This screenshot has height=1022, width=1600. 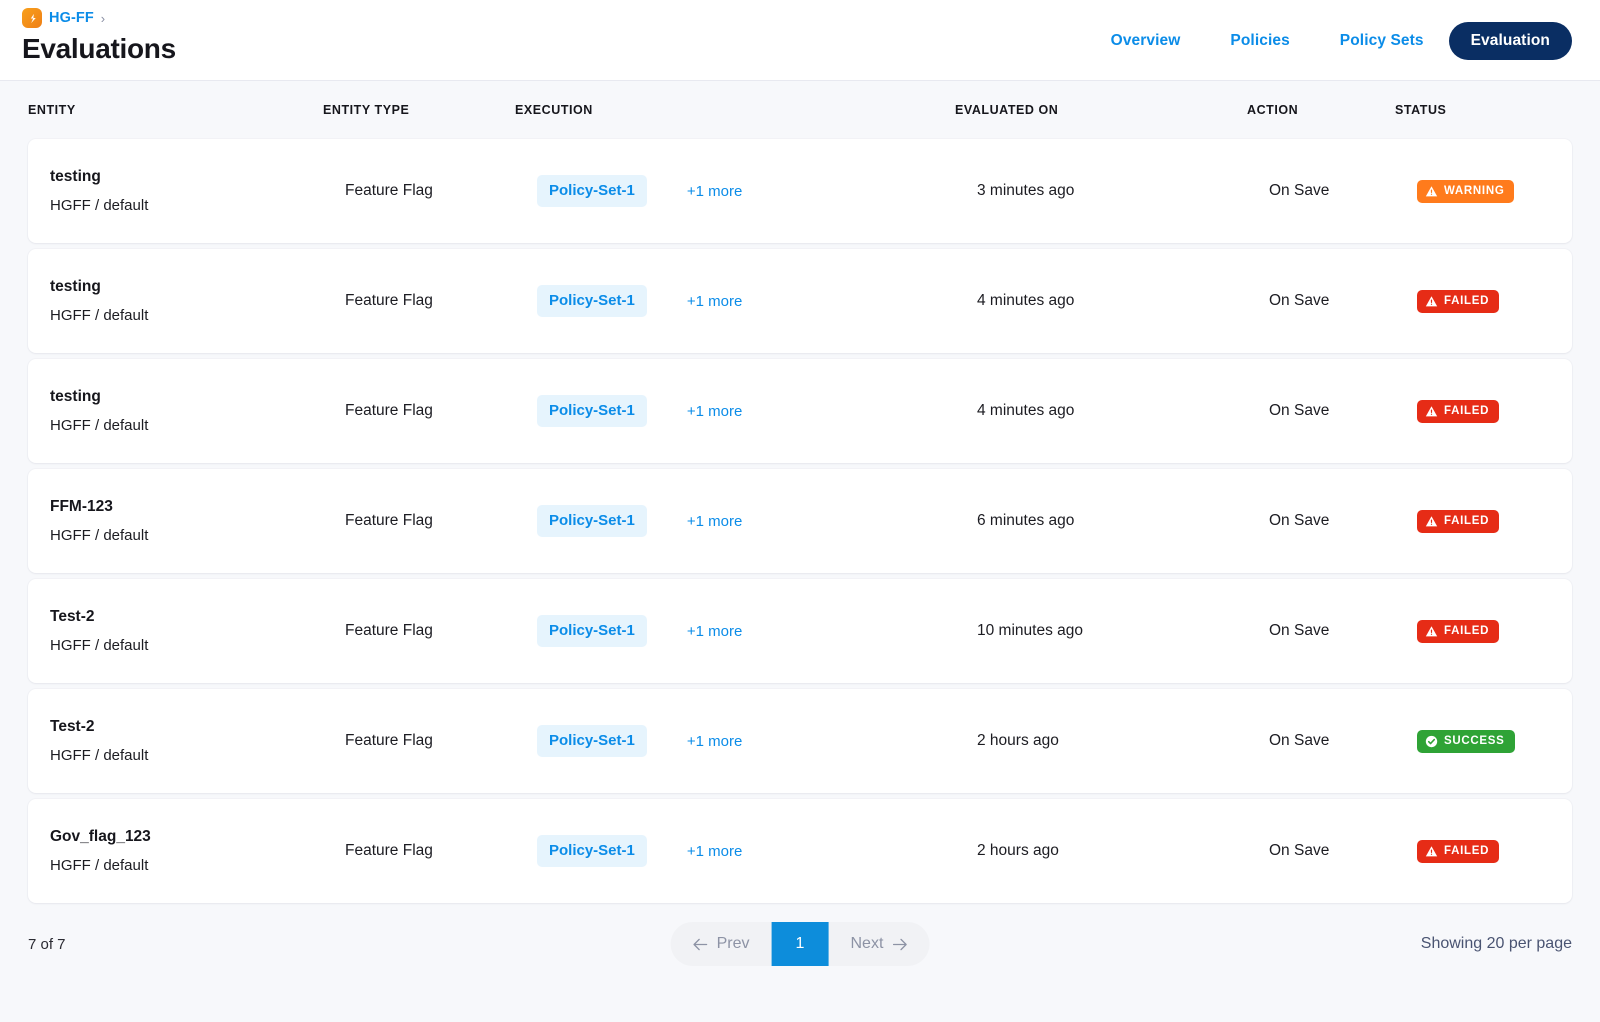 What do you see at coordinates (197, 521) in the screenshot?
I see `cell-entity: FFM-123 HGFF / default` at bounding box center [197, 521].